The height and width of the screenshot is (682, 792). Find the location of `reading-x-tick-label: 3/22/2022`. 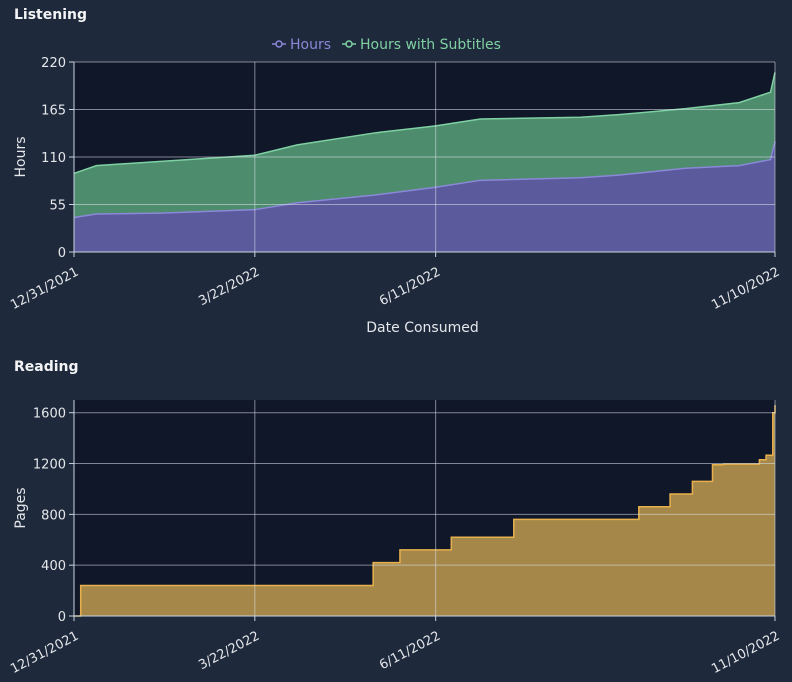

reading-x-tick-label: 3/22/2022 is located at coordinates (229, 651).